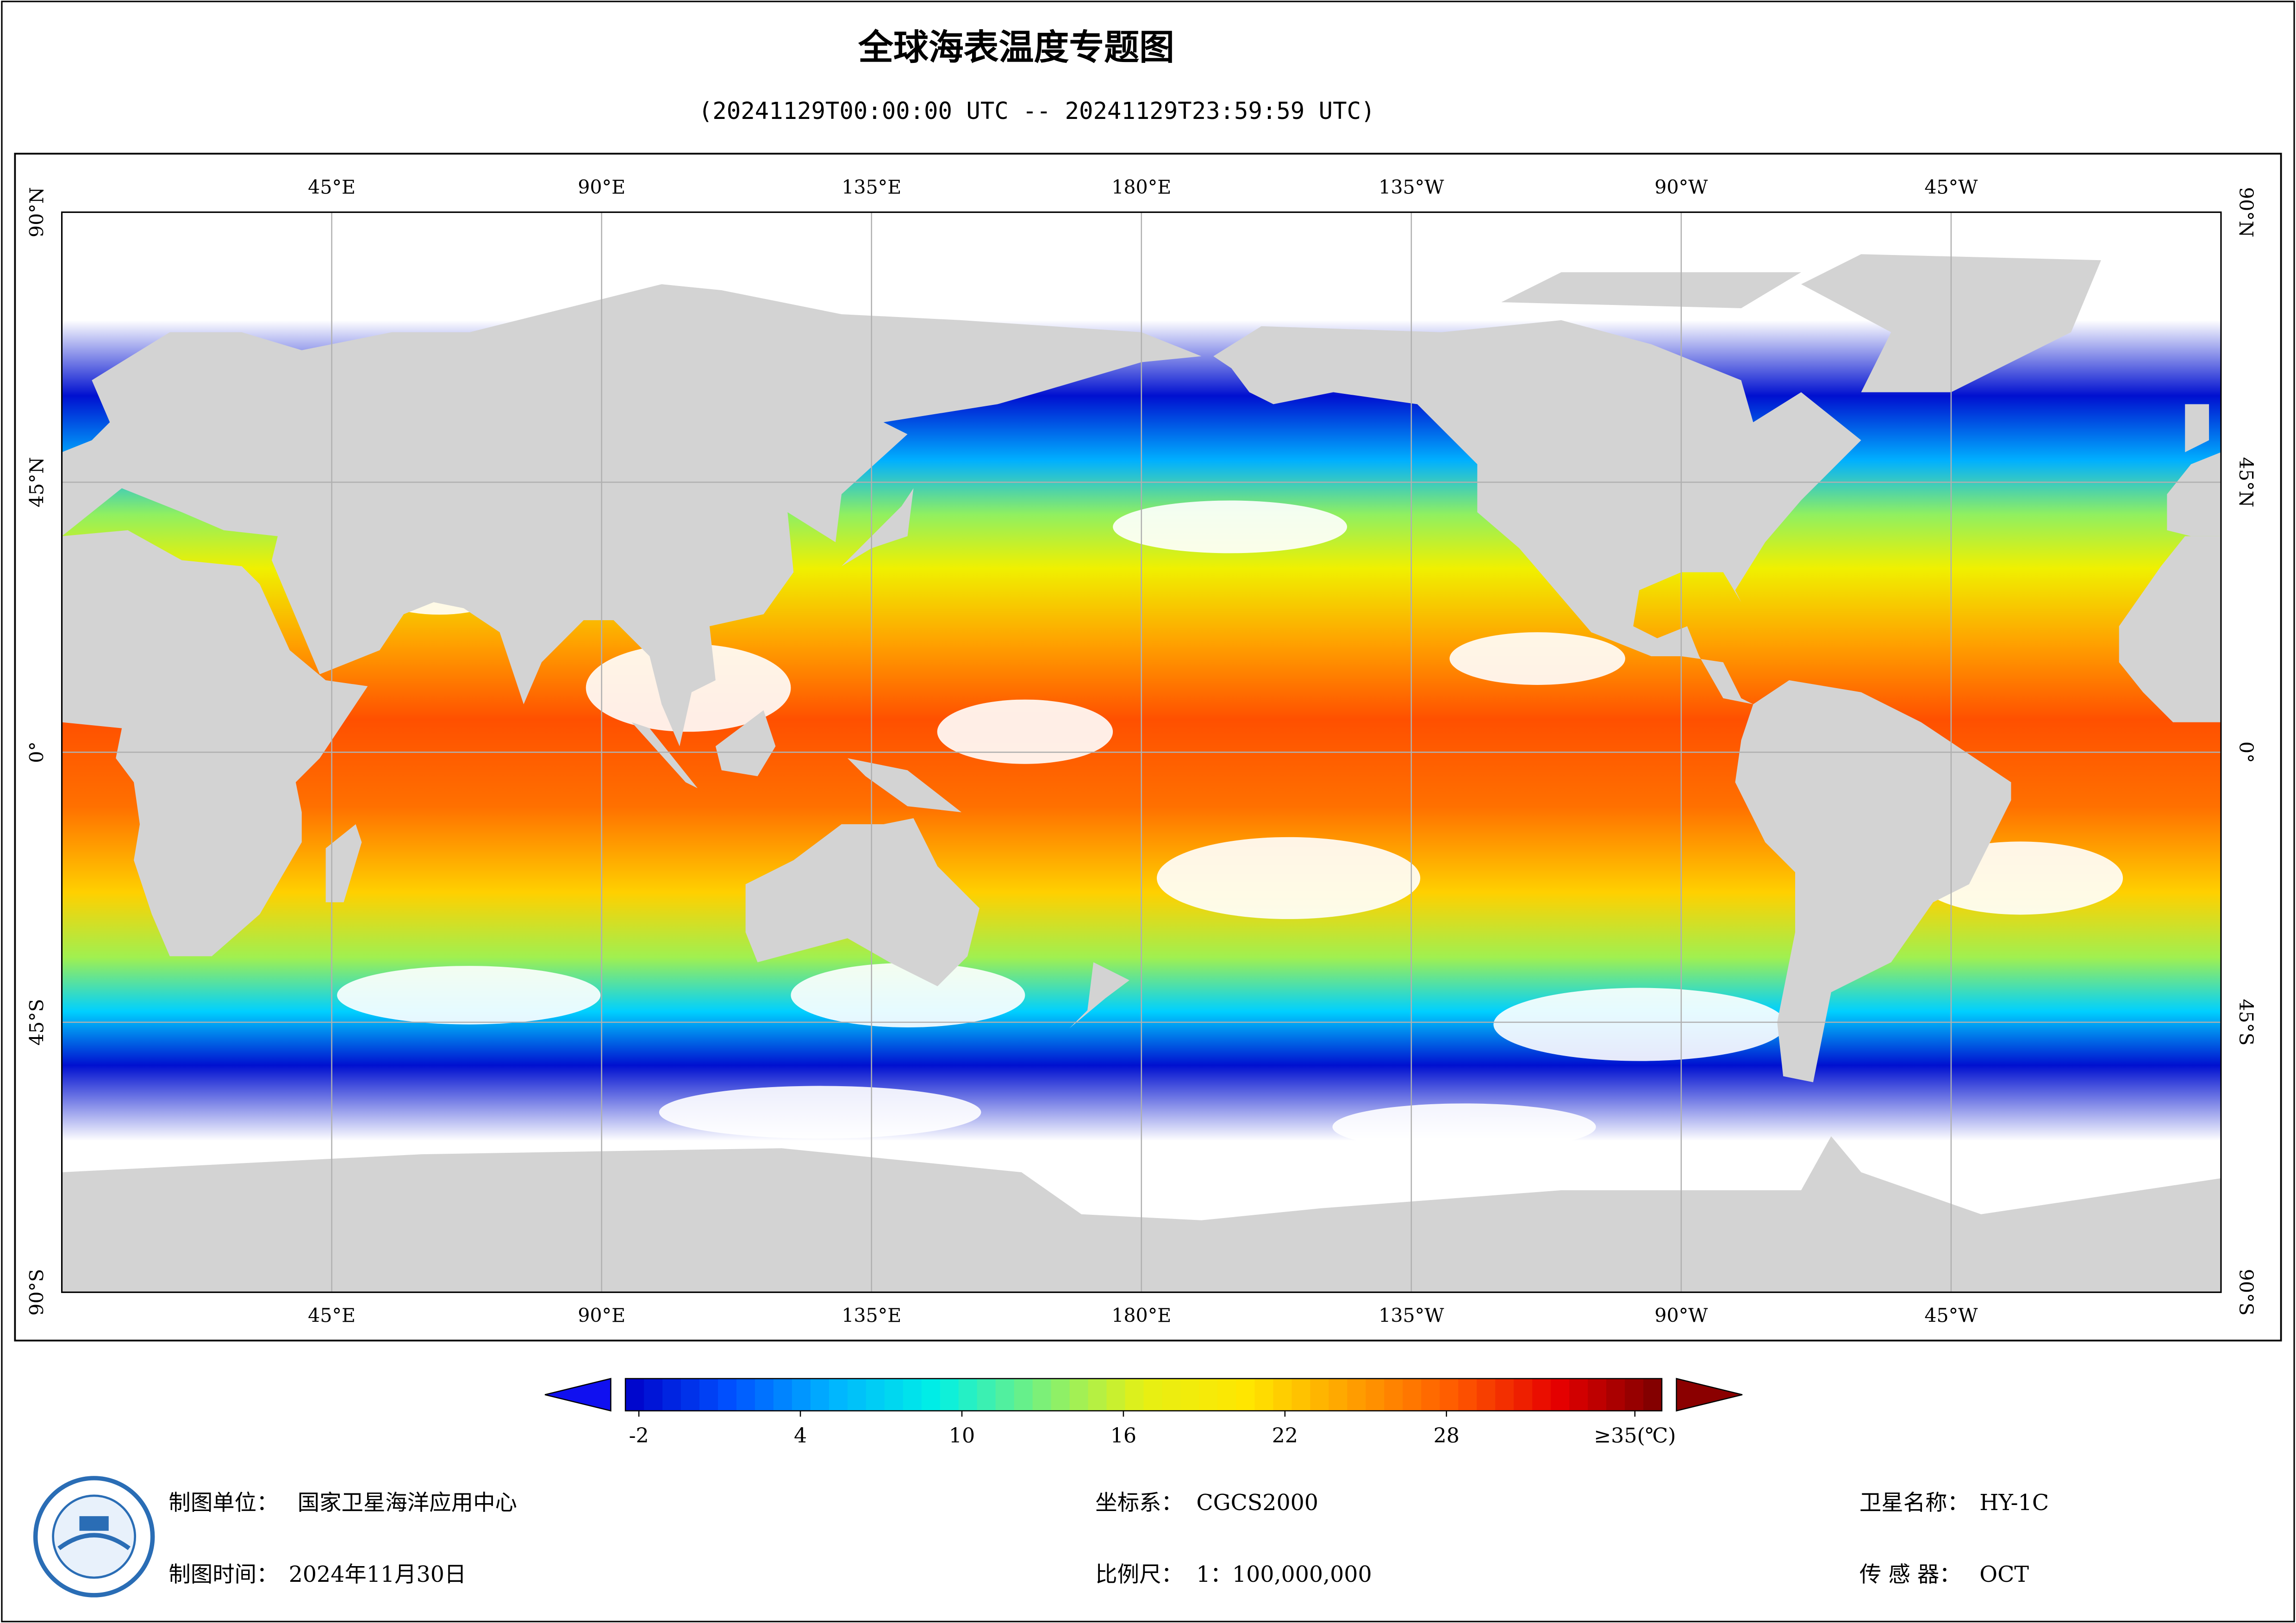 The image size is (2296, 1623). I want to click on colorbar-tick-label: 16, so click(1123, 1436).